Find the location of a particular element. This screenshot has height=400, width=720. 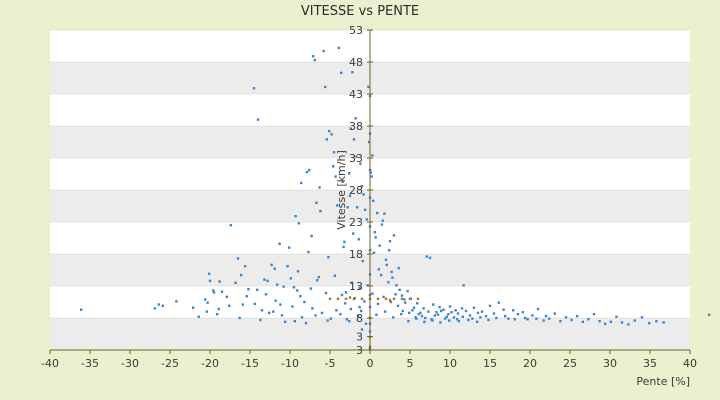

x-tick-labels: -40 -35 -30 -25 -20 -15 -10 -5 0 5 10 15 20 25 30 35 40 is located at coordinates (369, 360).